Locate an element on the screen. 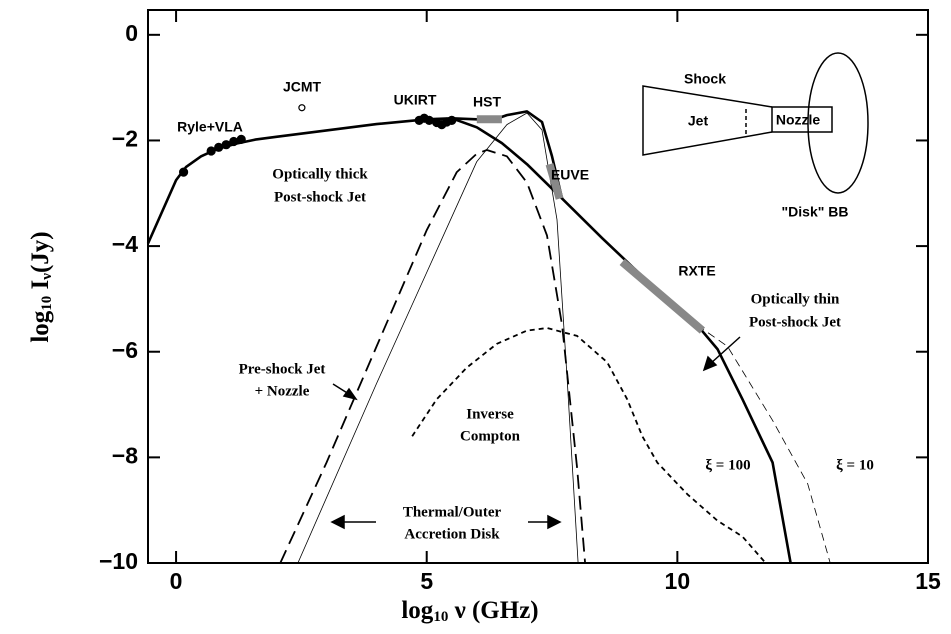 Image resolution: width=951 pixels, height=634 pixels. nozzle-box is located at coordinates (802, 119).